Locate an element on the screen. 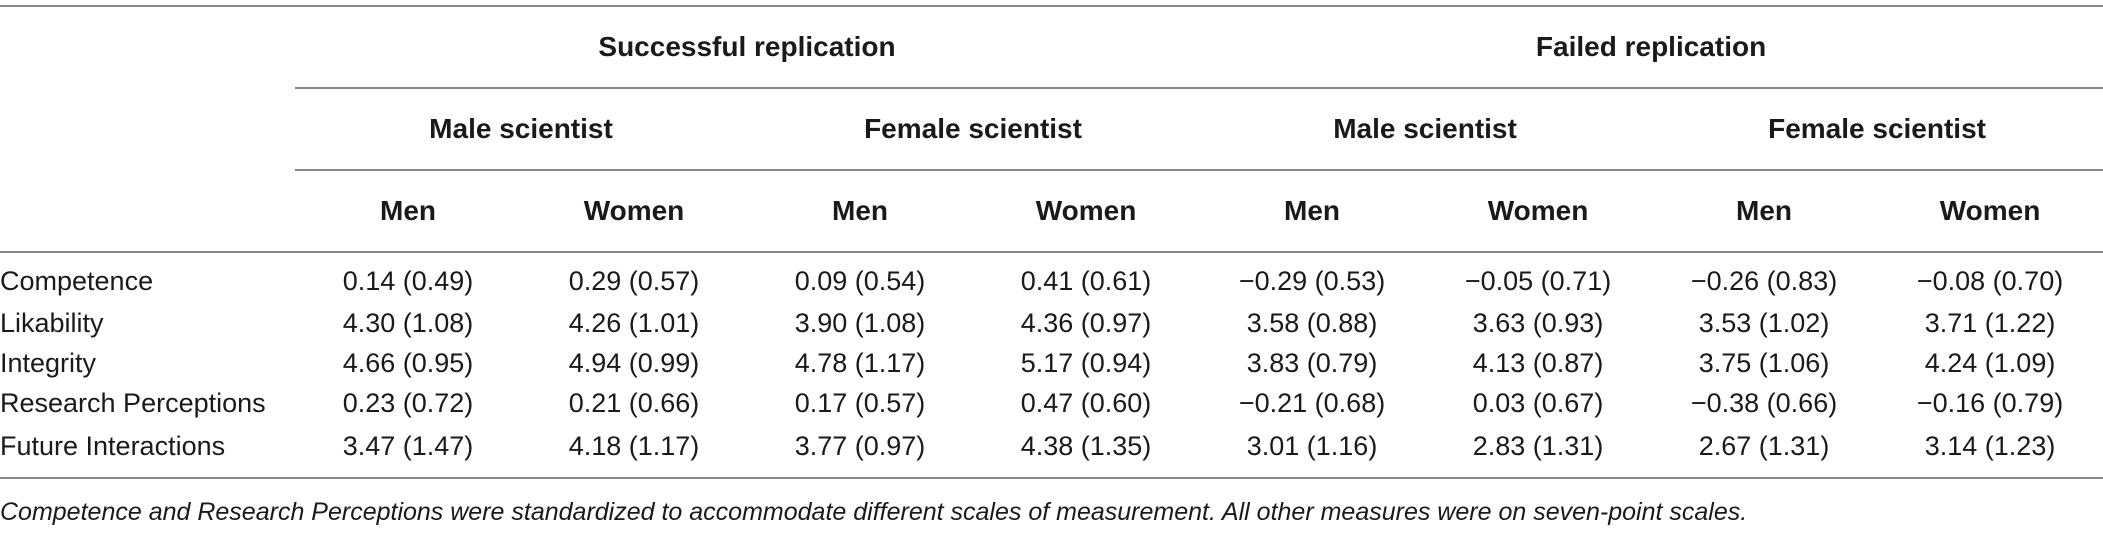 The height and width of the screenshot is (536, 2103). cell-value: −0.08 (0.70) is located at coordinates (1990, 280).